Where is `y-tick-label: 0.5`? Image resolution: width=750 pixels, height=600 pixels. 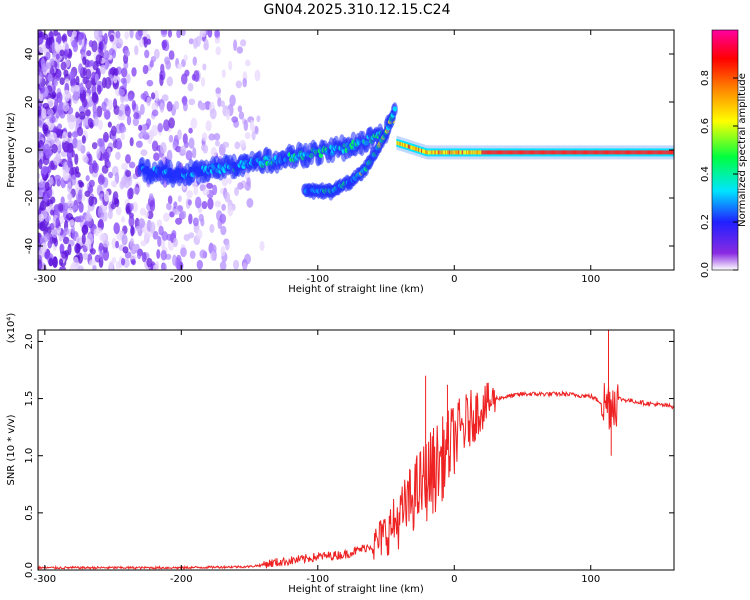 y-tick-label: 0.5 is located at coordinates (29, 513).